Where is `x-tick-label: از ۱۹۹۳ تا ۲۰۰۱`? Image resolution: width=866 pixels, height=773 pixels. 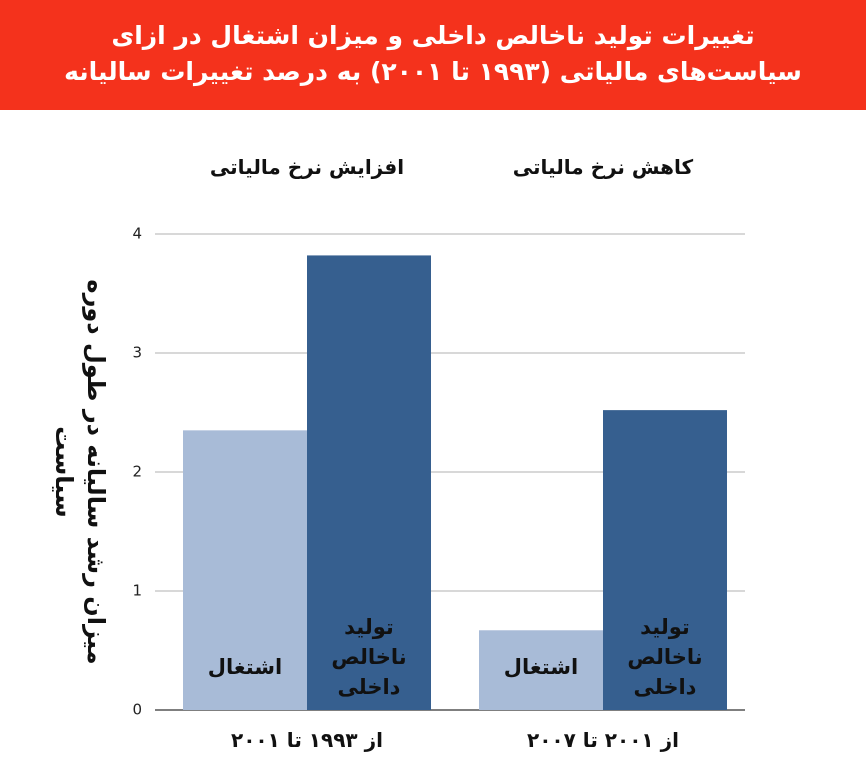 x-tick-label: از ۱۹۹۳ تا ۲۰۰۱ is located at coordinates (307, 740).